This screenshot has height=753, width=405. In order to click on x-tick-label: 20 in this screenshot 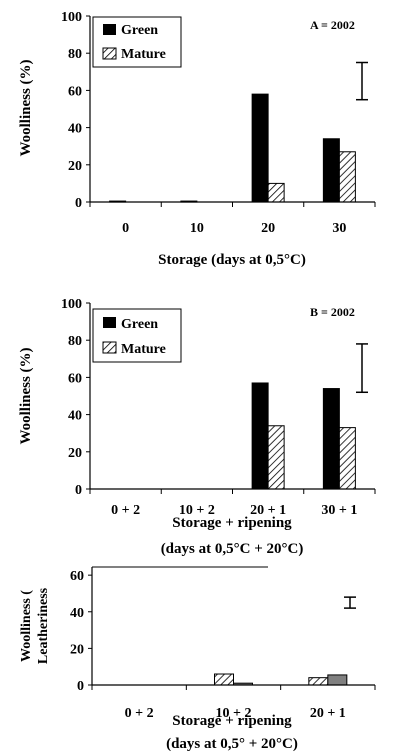, I will do `click(268, 228)`.